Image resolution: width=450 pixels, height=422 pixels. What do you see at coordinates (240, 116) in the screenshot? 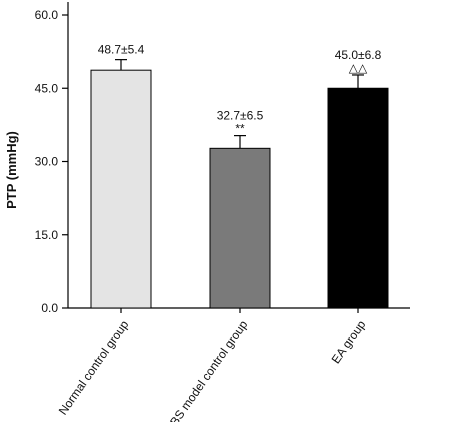
I see `value-label: 32.7±6.5` at bounding box center [240, 116].